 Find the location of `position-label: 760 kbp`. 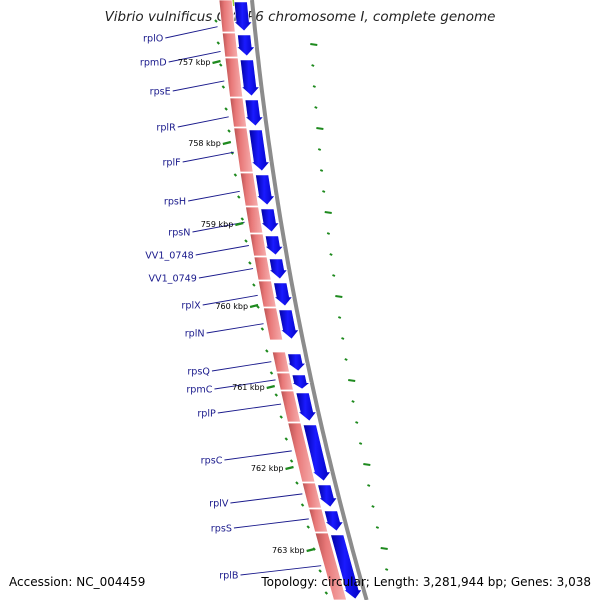

position-label: 760 kbp is located at coordinates (231, 306).